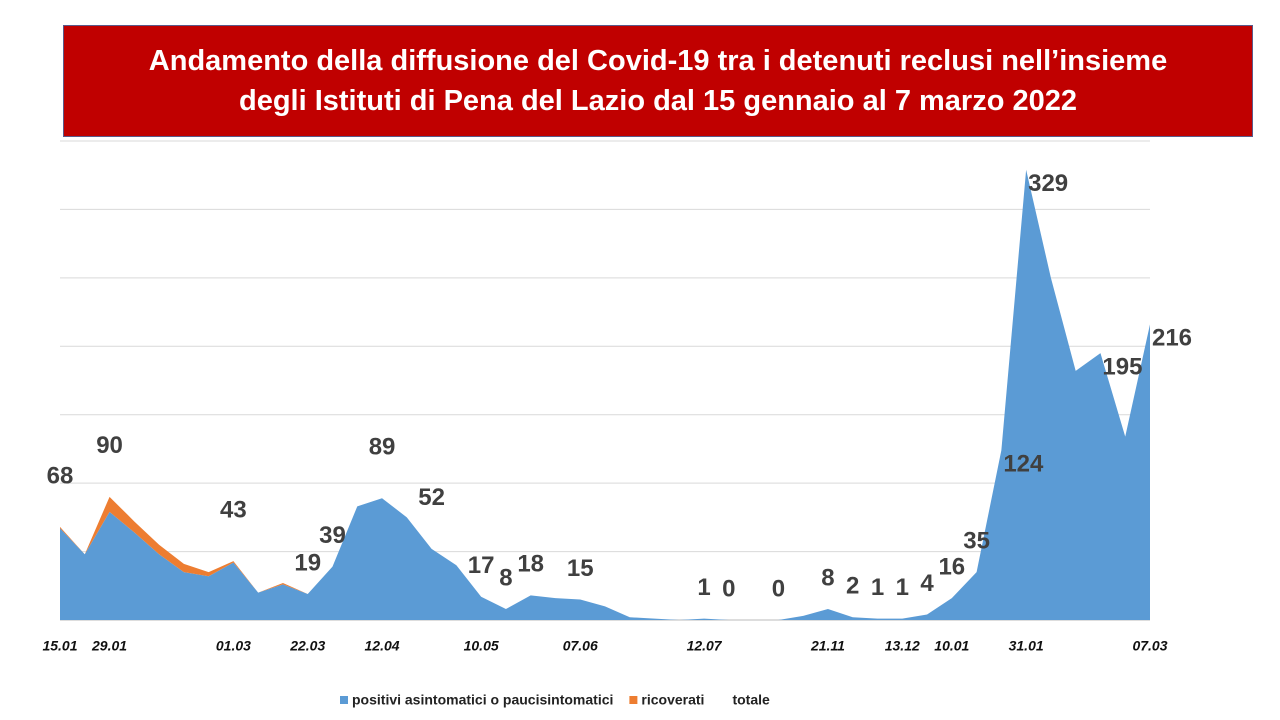 This screenshot has height=720, width=1280. What do you see at coordinates (109, 646) in the screenshot?
I see `x-tick-label: 29.01` at bounding box center [109, 646].